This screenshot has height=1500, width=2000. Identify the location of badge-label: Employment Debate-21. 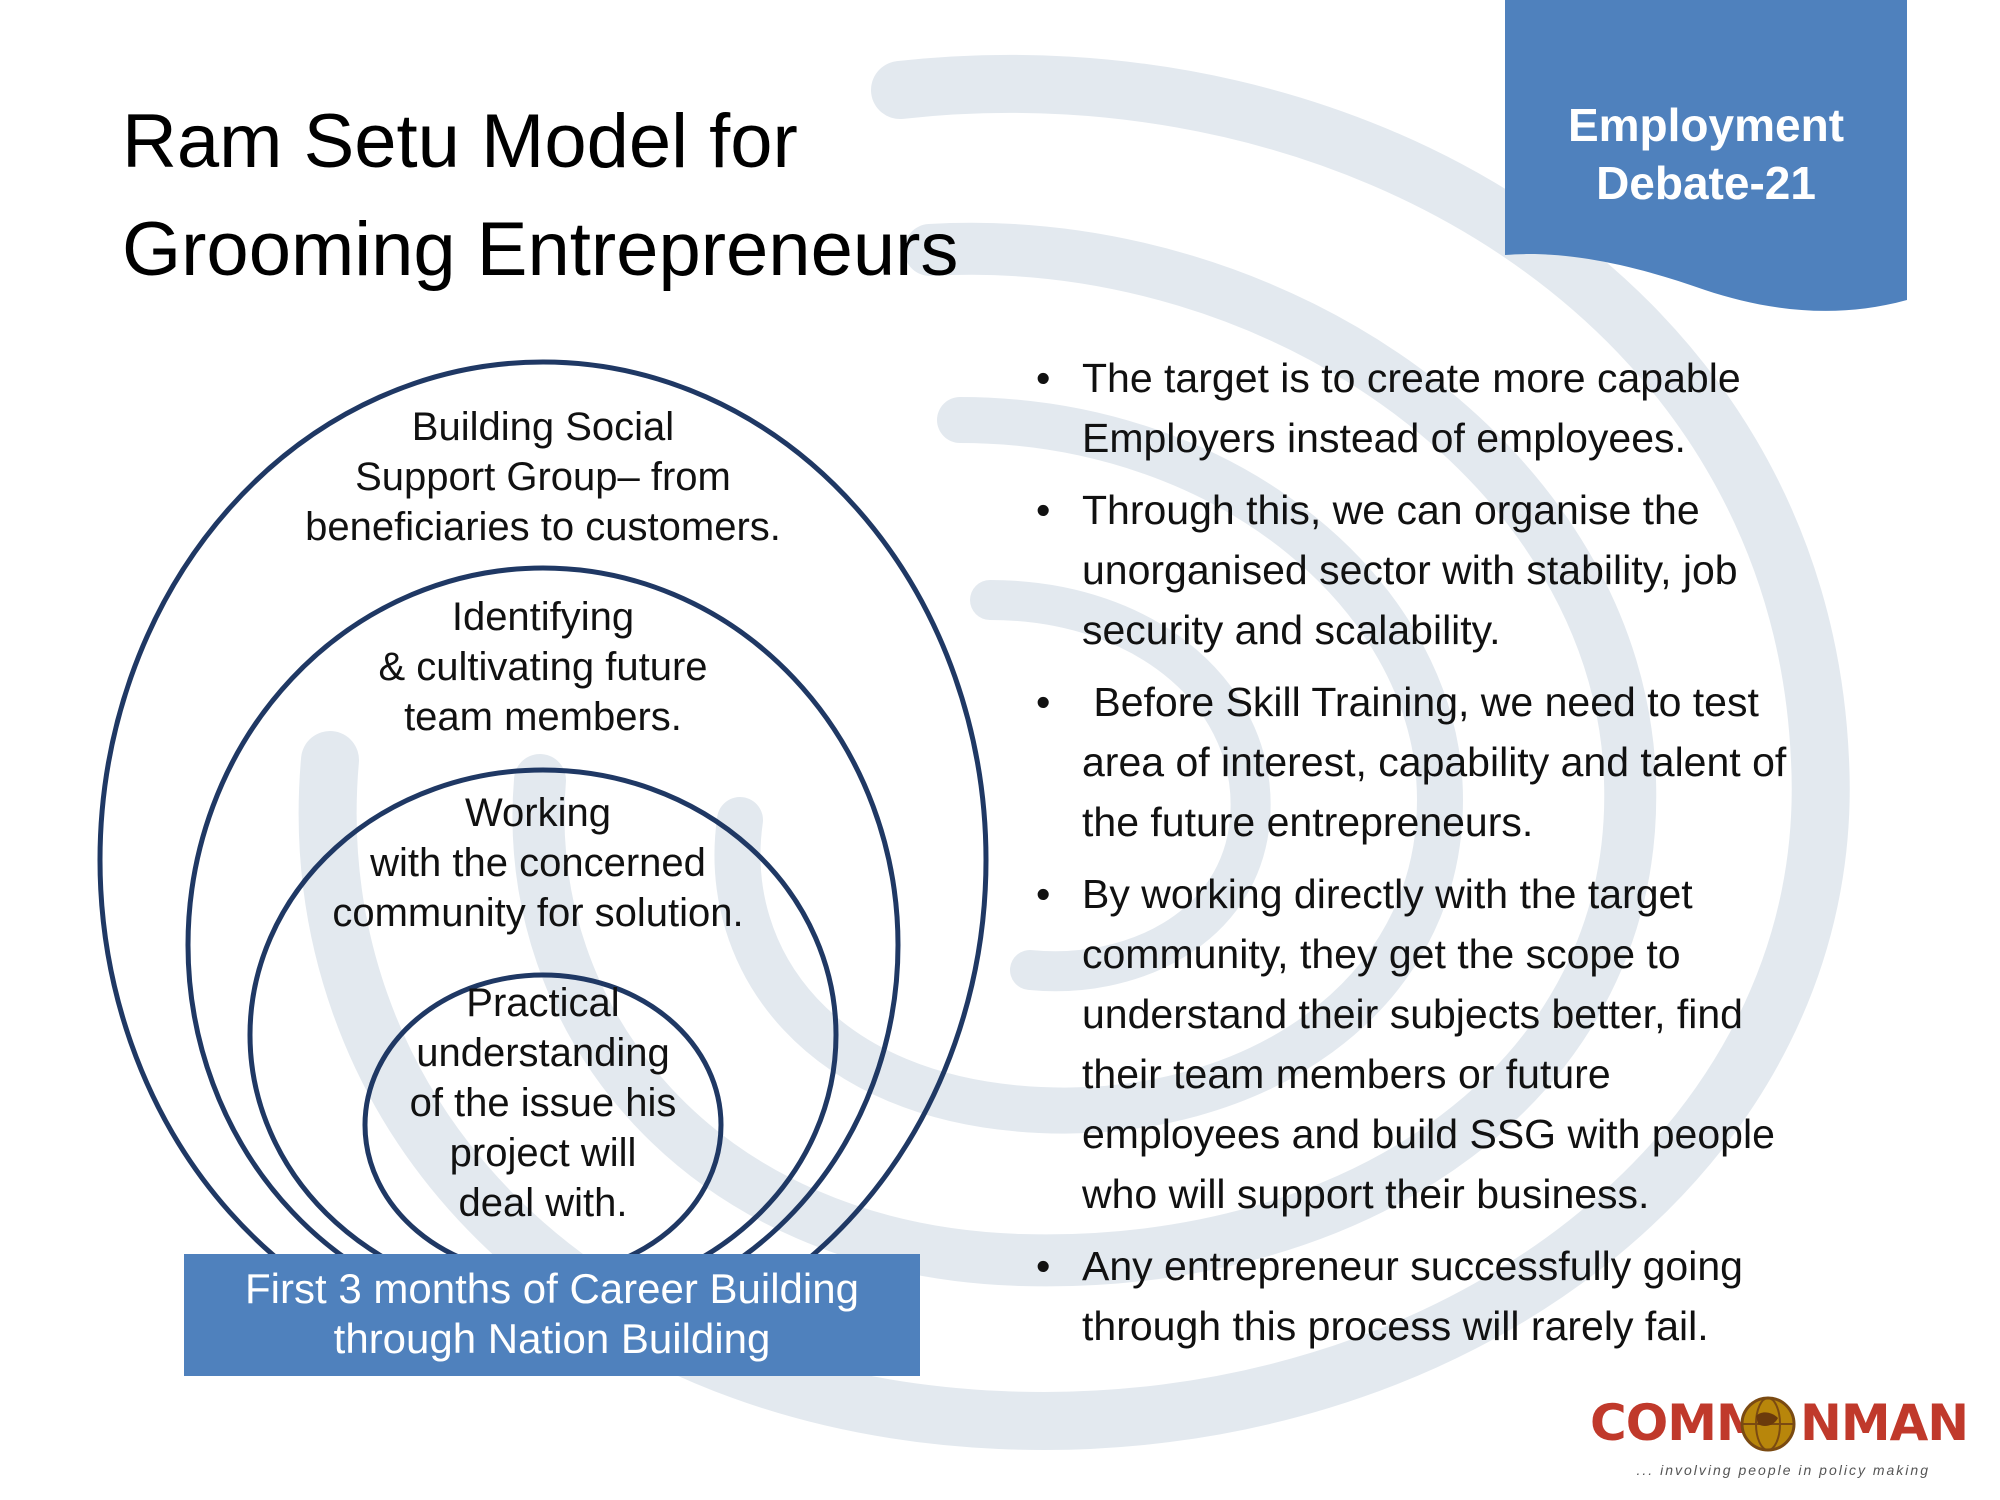
(1706, 154).